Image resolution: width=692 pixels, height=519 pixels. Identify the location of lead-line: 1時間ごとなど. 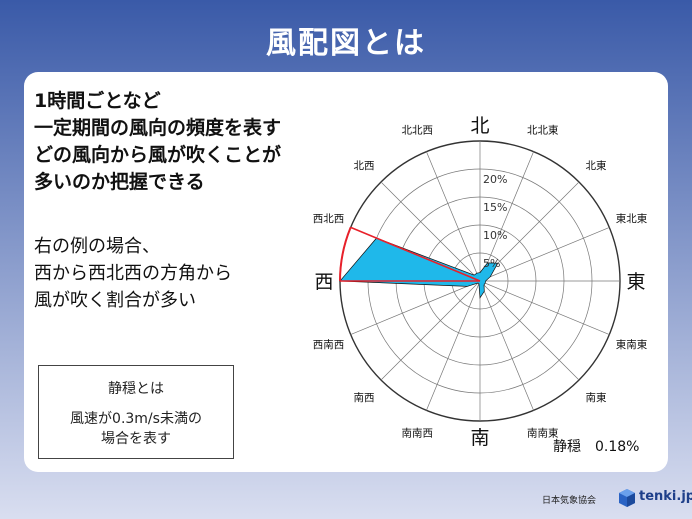
(97, 101).